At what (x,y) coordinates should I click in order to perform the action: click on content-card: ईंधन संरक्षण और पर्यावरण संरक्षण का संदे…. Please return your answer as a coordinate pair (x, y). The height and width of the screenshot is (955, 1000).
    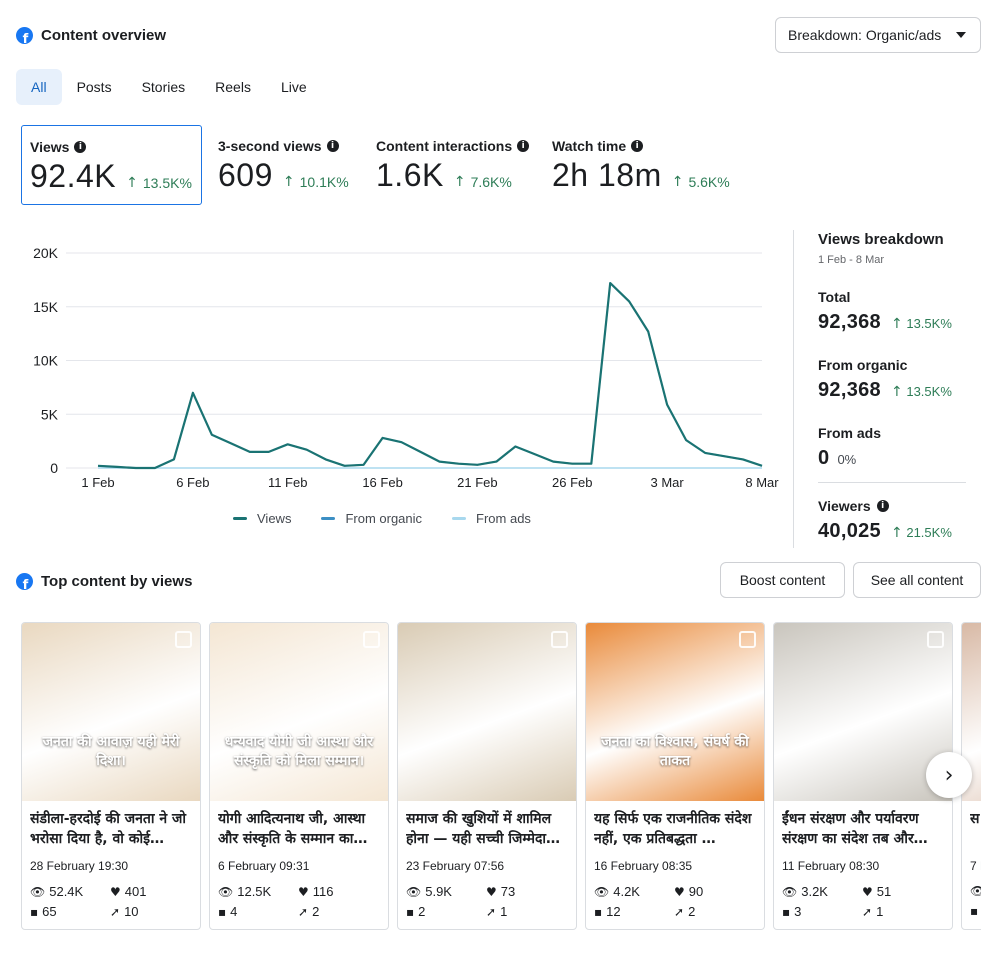
    Looking at the image, I should click on (863, 776).